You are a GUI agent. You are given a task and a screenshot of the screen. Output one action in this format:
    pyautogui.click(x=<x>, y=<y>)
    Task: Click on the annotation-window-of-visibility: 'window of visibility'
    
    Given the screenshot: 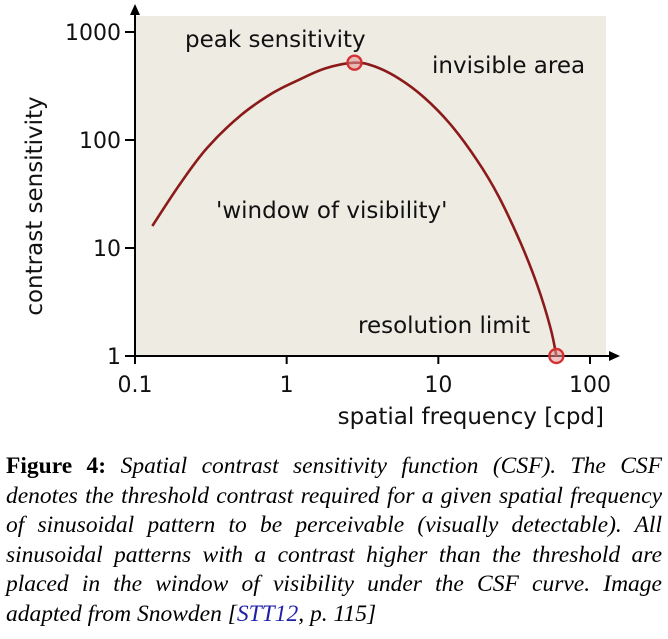 What is the action you would take?
    pyautogui.click(x=331, y=211)
    